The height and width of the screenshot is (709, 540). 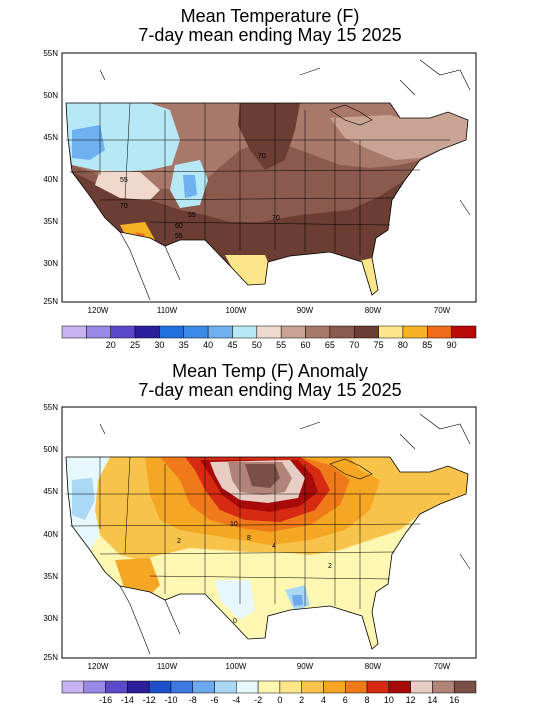 I want to click on top-contour-label-3: 70, so click(x=124, y=206).